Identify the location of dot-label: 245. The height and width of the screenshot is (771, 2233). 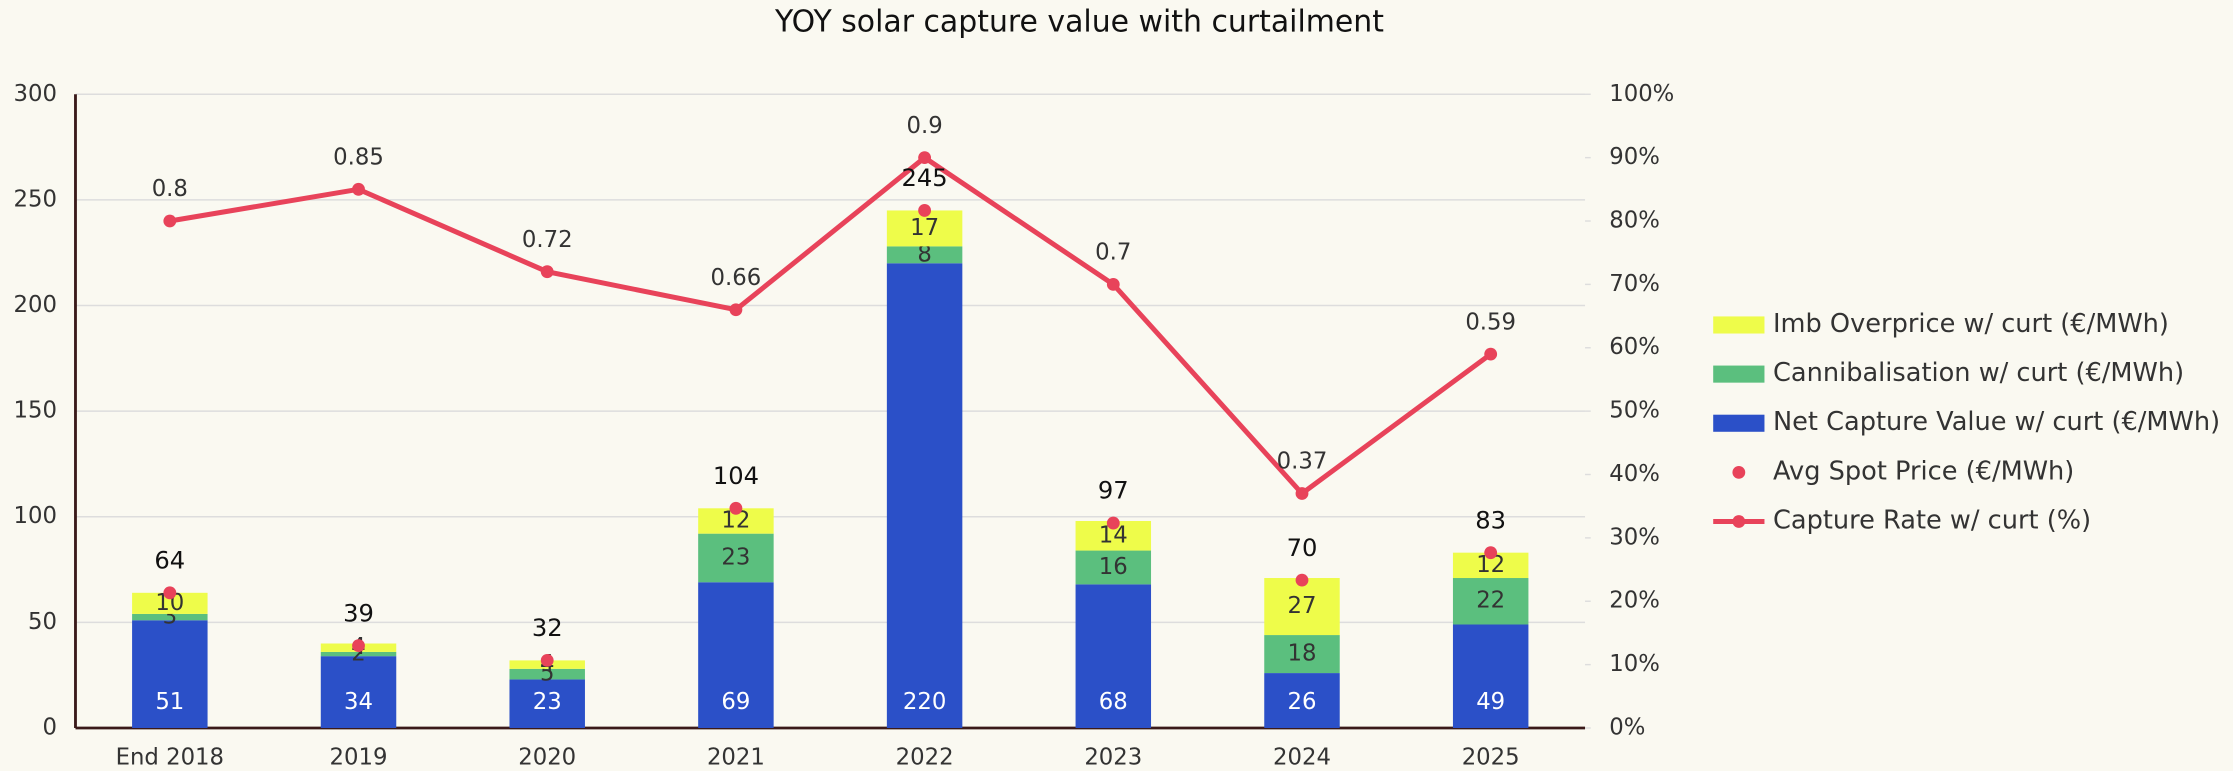
(925, 178).